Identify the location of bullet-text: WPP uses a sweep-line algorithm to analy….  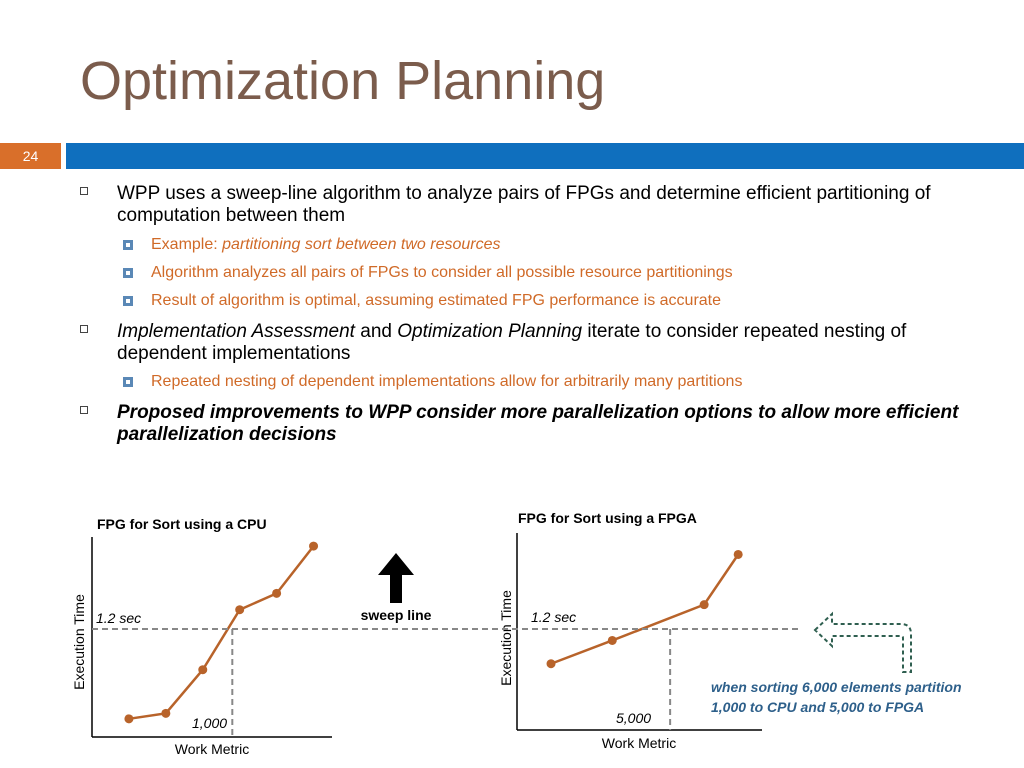
(524, 204).